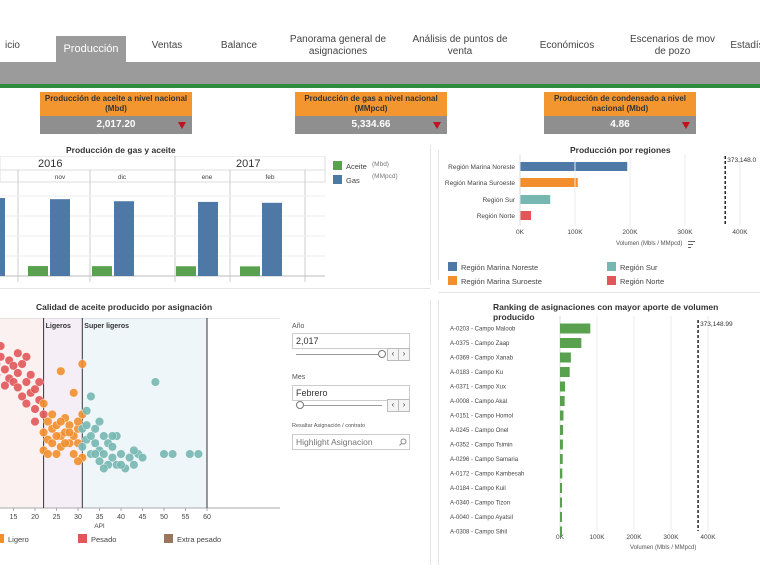 The height and width of the screenshot is (570, 760). I want to click on year-slider-track, so click(339, 354).